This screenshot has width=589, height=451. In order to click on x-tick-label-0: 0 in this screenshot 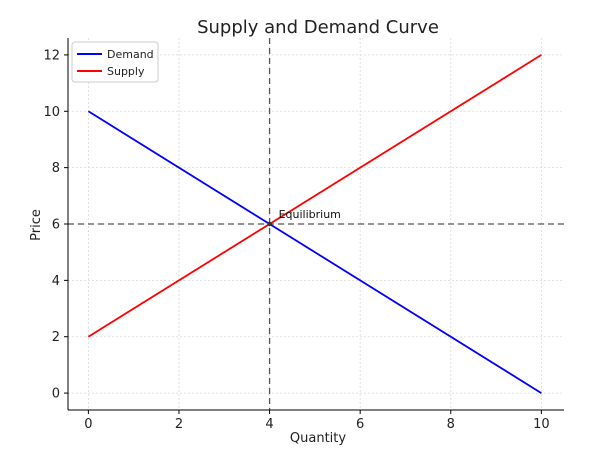, I will do `click(88, 424)`.